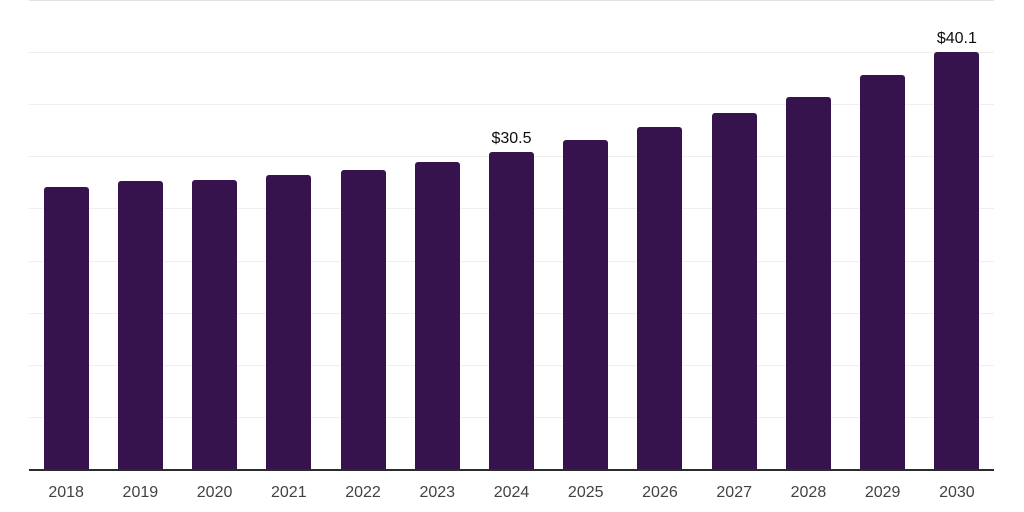 The height and width of the screenshot is (512, 1024). What do you see at coordinates (363, 319) in the screenshot?
I see `bar-2022` at bounding box center [363, 319].